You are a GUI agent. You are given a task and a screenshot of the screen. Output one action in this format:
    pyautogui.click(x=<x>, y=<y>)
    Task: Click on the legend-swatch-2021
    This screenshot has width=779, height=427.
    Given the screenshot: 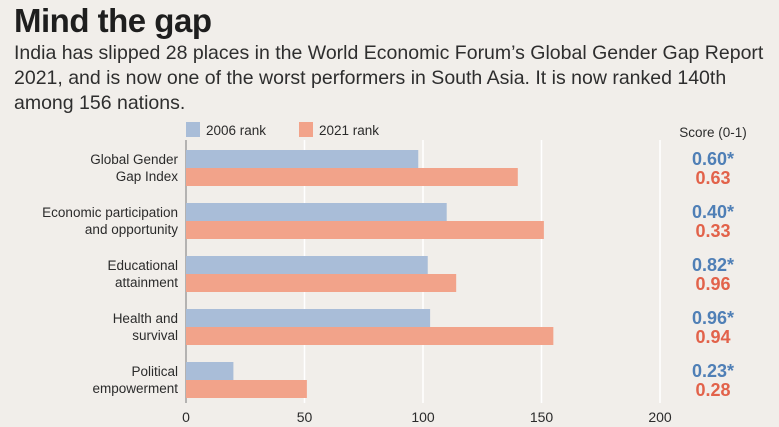 What is the action you would take?
    pyautogui.click(x=306, y=129)
    